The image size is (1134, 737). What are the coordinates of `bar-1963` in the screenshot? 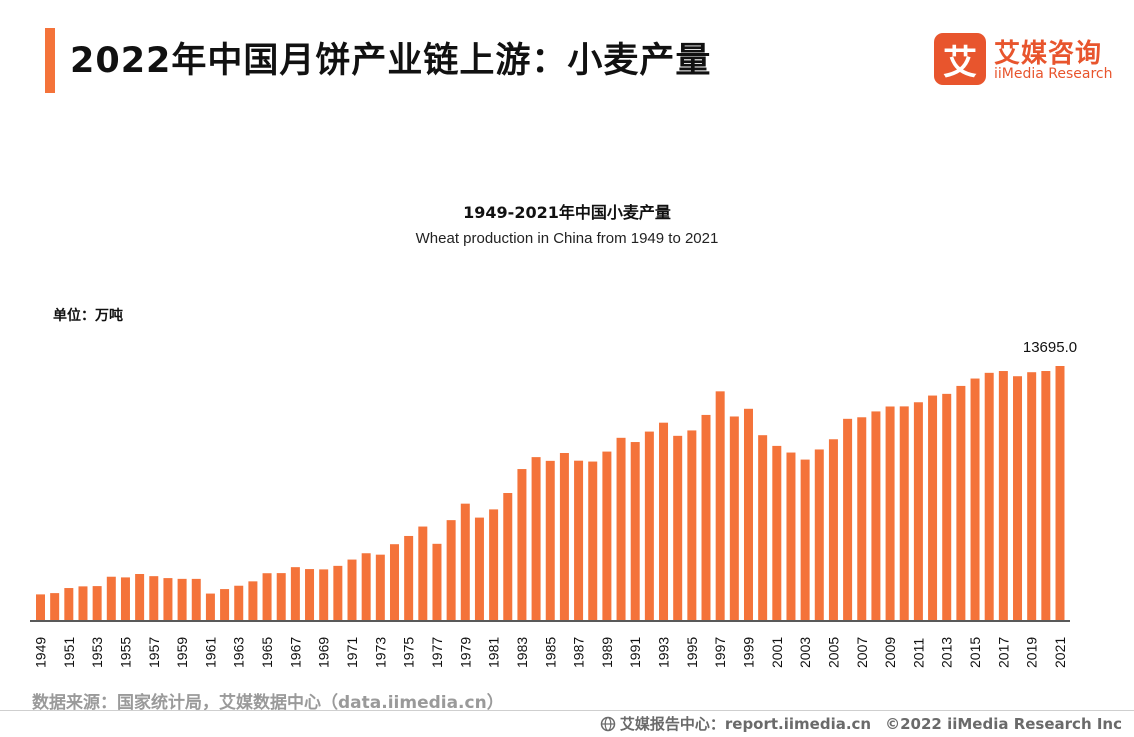 It's located at (239, 602).